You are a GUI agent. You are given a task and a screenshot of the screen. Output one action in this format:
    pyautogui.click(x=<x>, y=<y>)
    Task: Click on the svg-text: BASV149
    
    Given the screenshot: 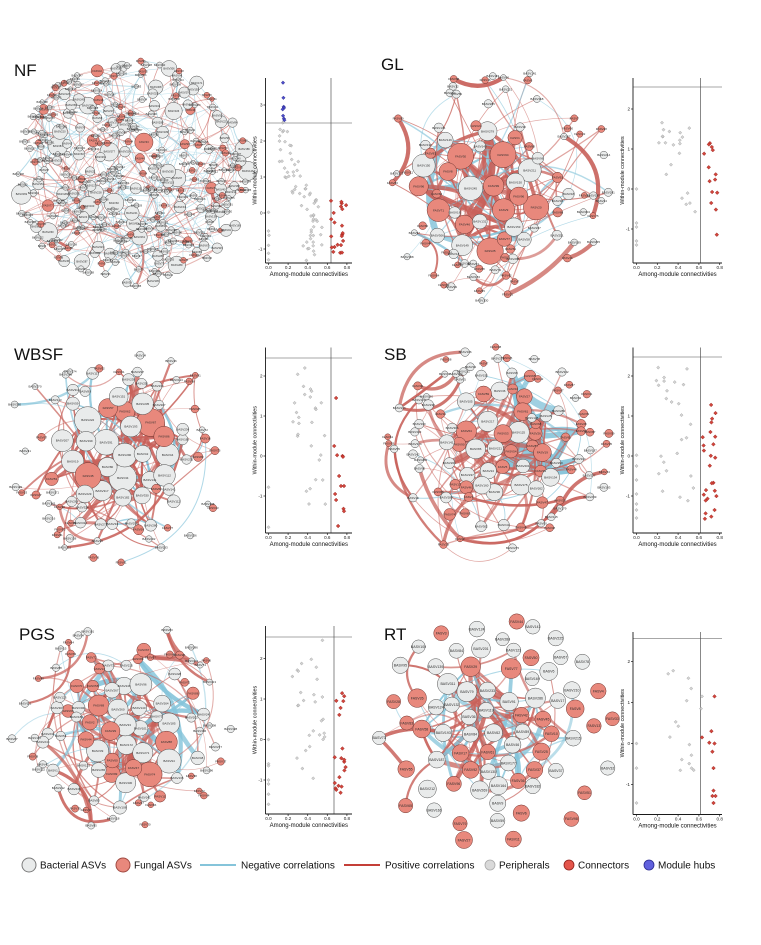 What is the action you would take?
    pyautogui.click(x=462, y=245)
    